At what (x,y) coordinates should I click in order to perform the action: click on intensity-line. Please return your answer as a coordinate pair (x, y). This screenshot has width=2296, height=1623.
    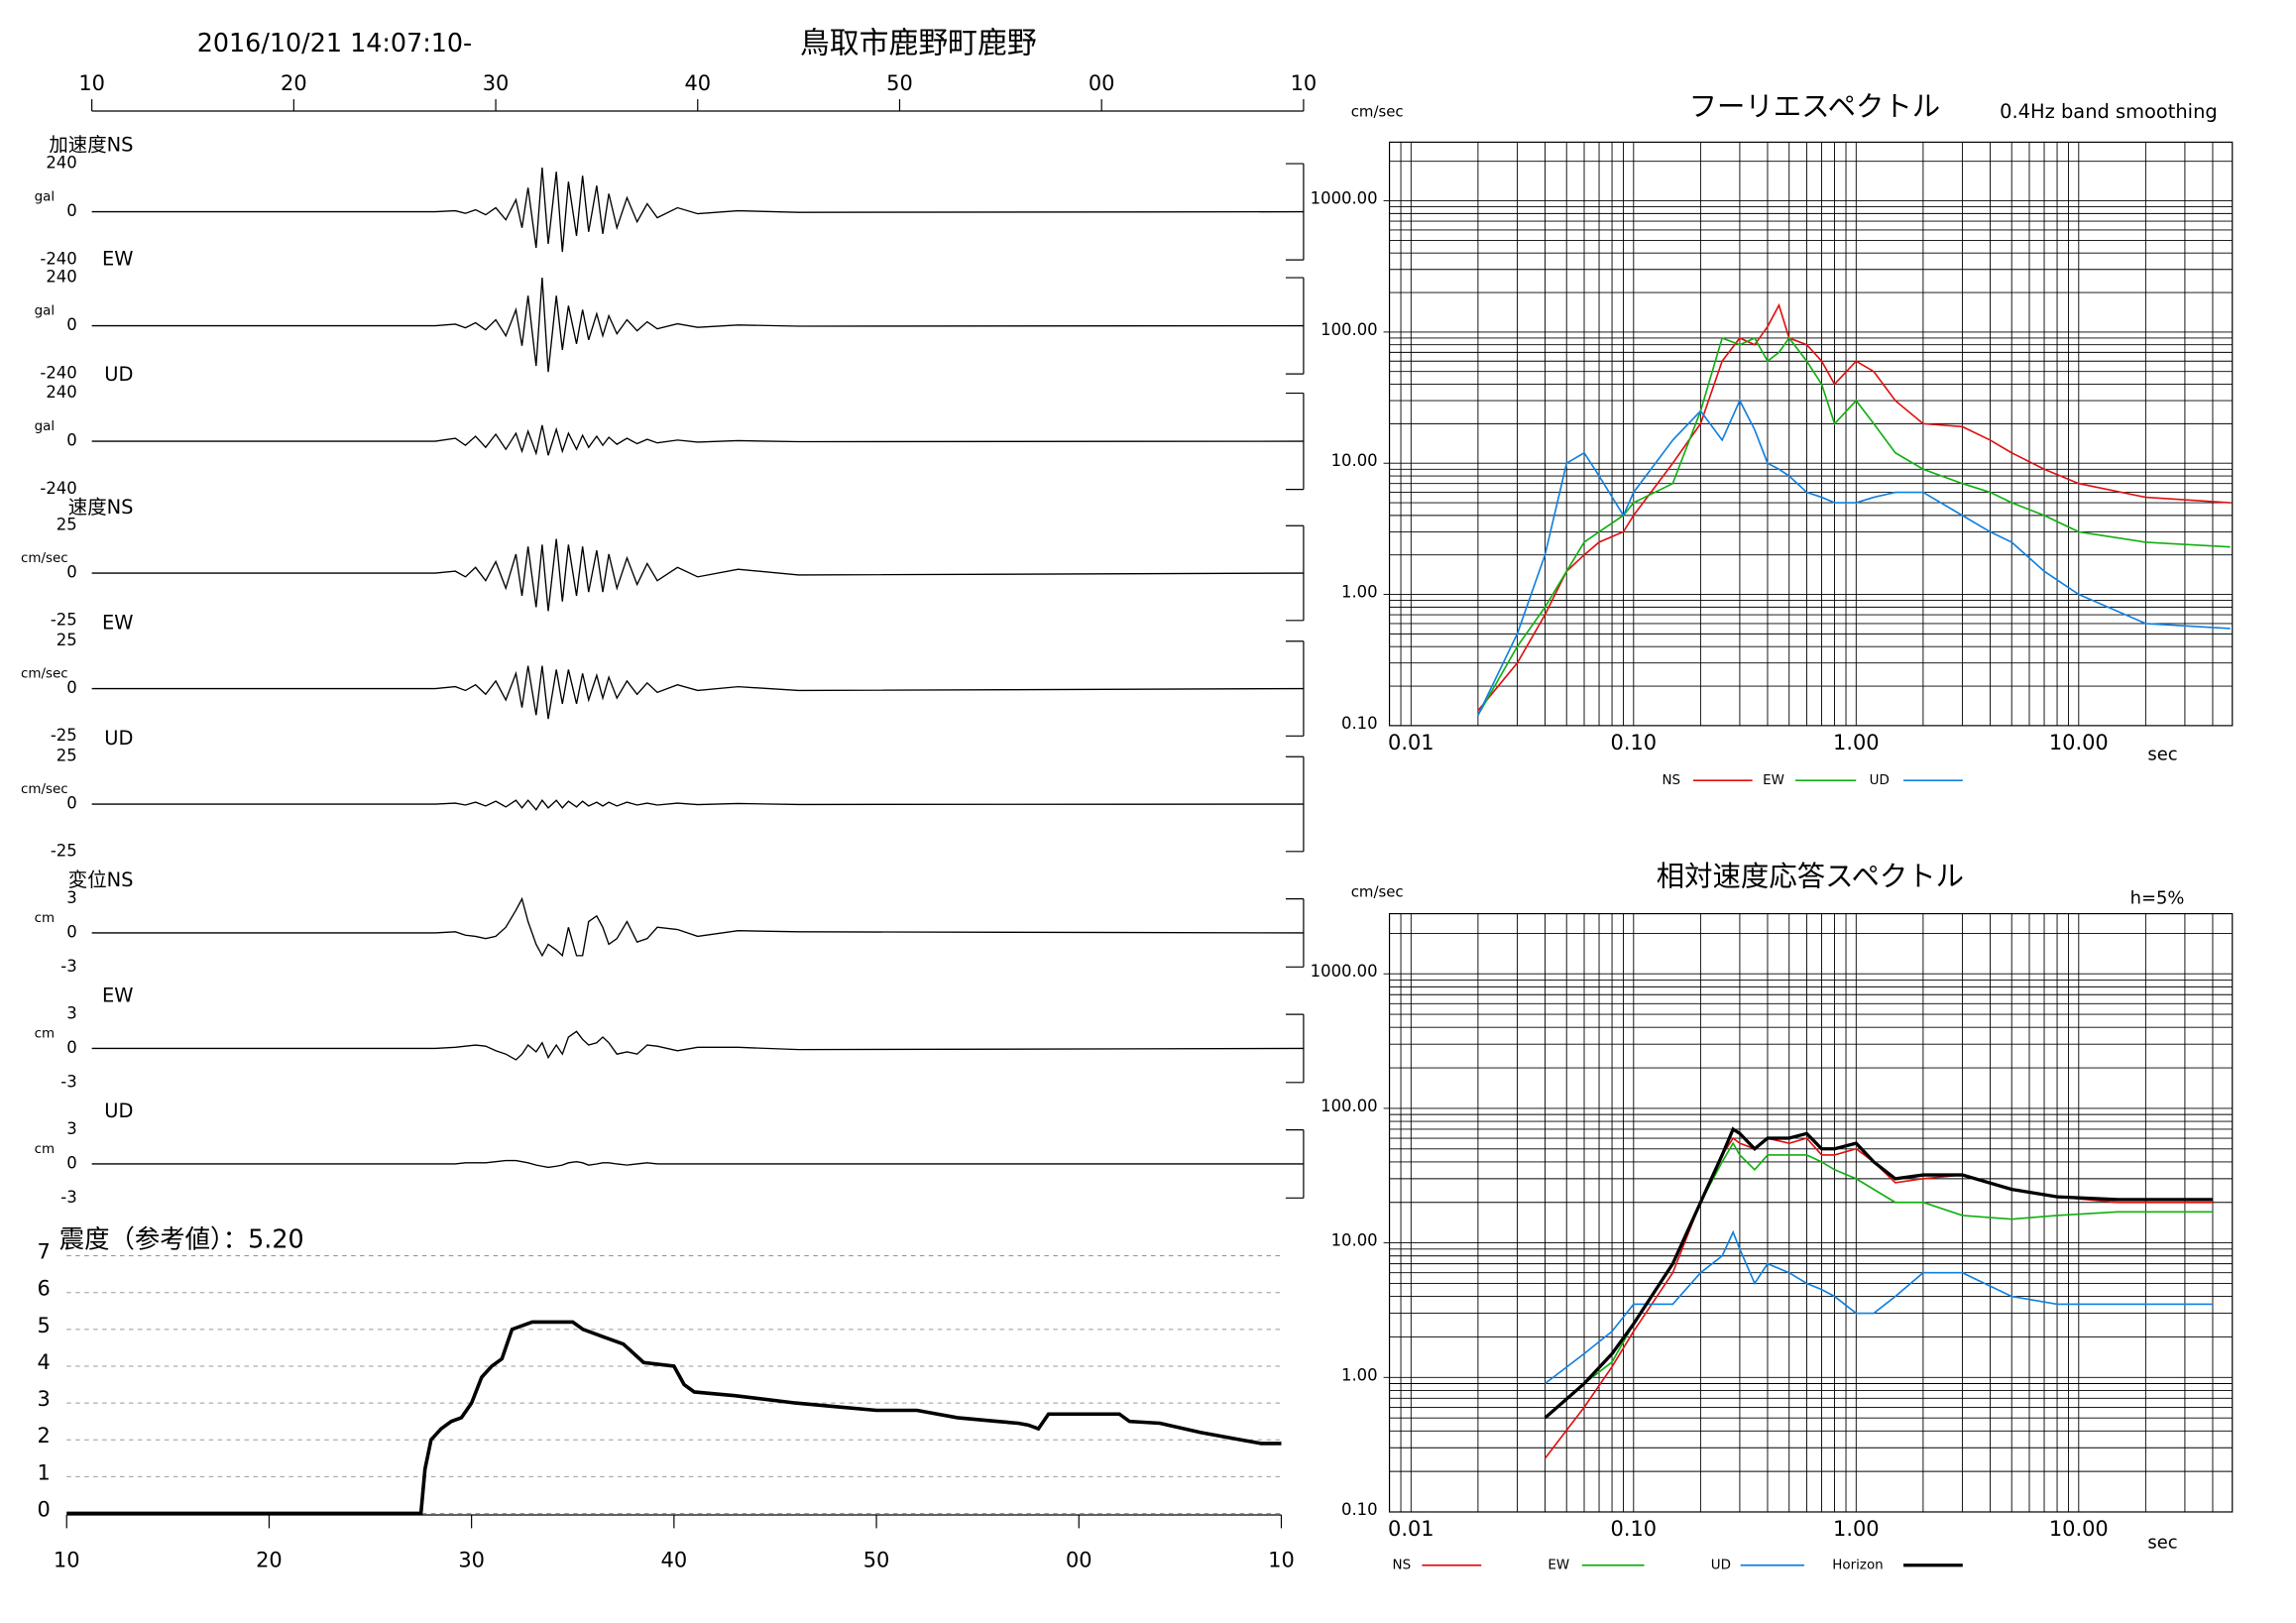
    Looking at the image, I should click on (674, 1418).